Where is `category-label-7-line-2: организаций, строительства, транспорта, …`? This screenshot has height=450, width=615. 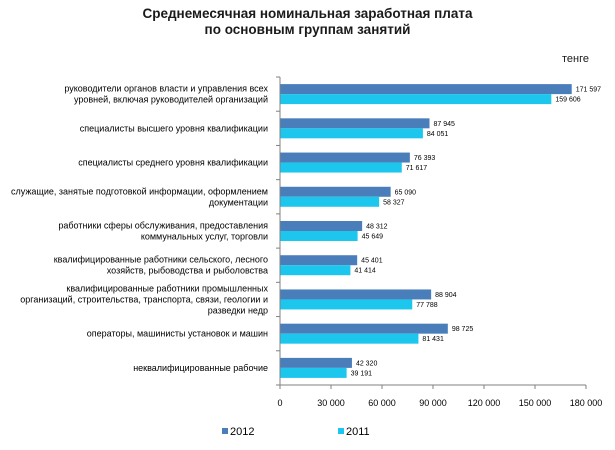 category-label-7-line-2: организаций, строительства, транспорта, … is located at coordinates (144, 299).